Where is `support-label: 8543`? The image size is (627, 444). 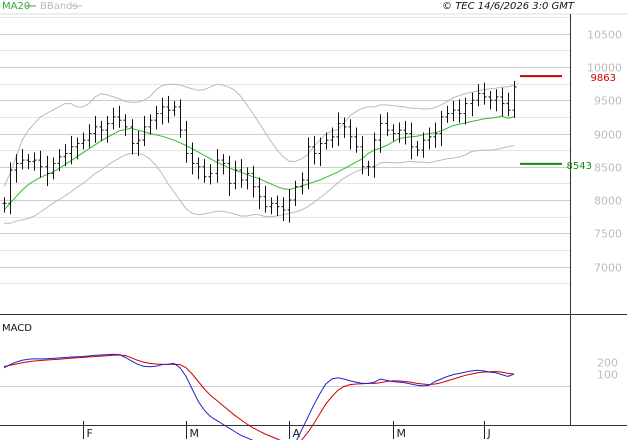 support-label: 8543 is located at coordinates (579, 166).